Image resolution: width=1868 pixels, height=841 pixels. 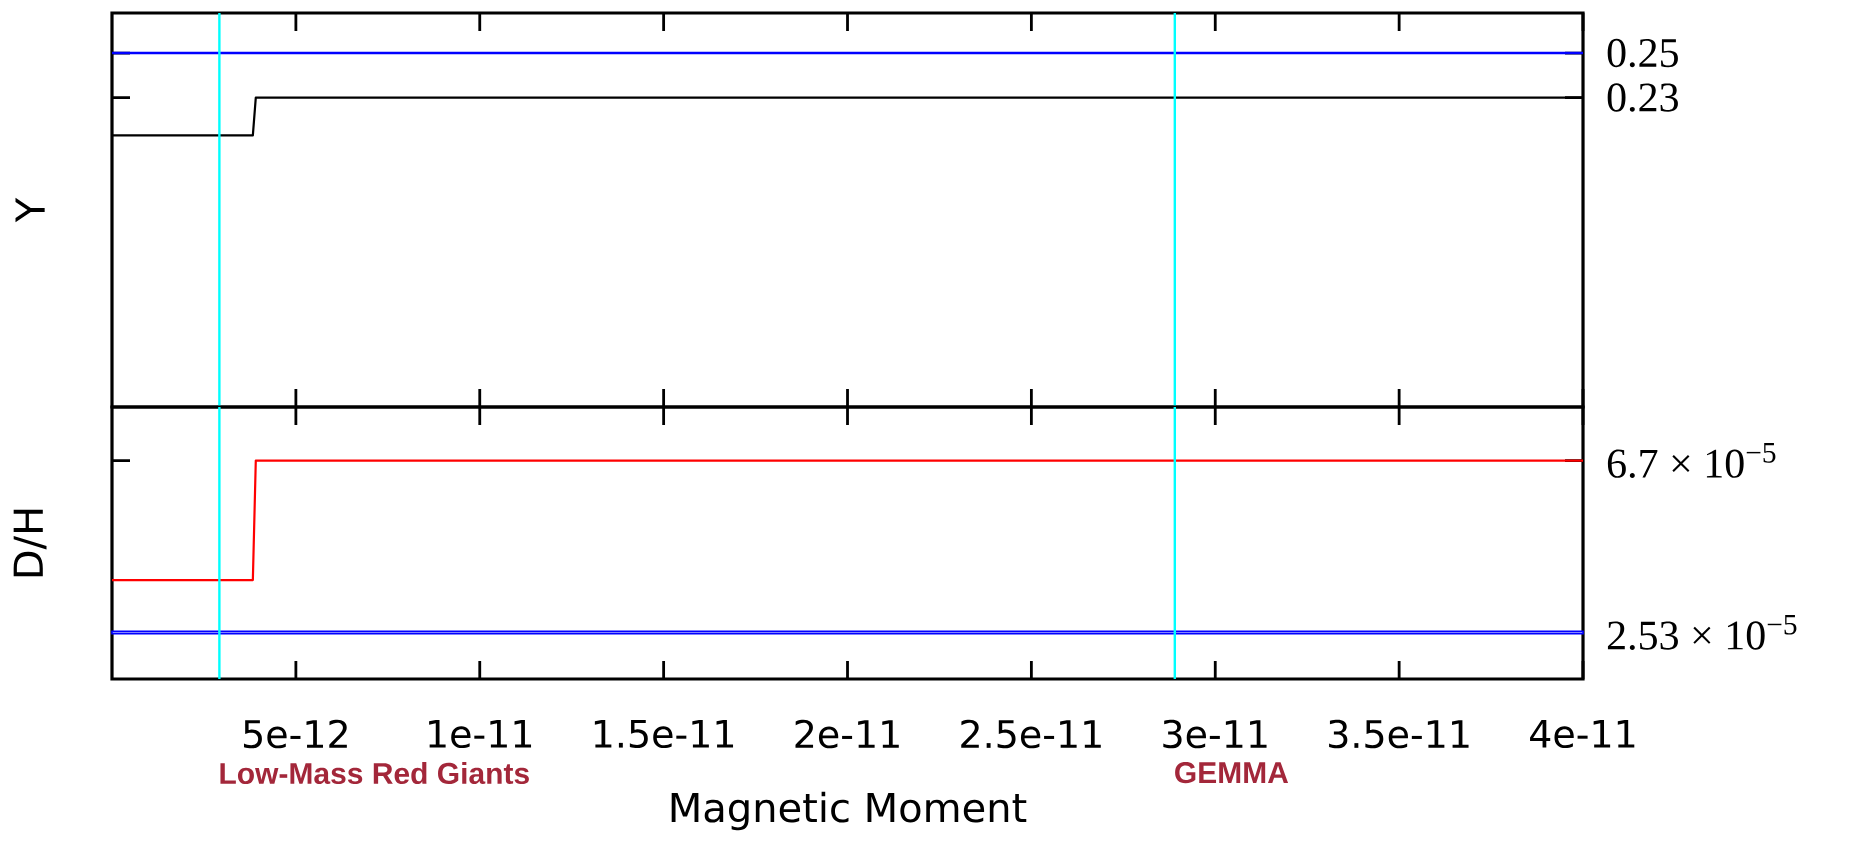 What do you see at coordinates (295, 734) in the screenshot?
I see `x-tick-label: 5e-12` at bounding box center [295, 734].